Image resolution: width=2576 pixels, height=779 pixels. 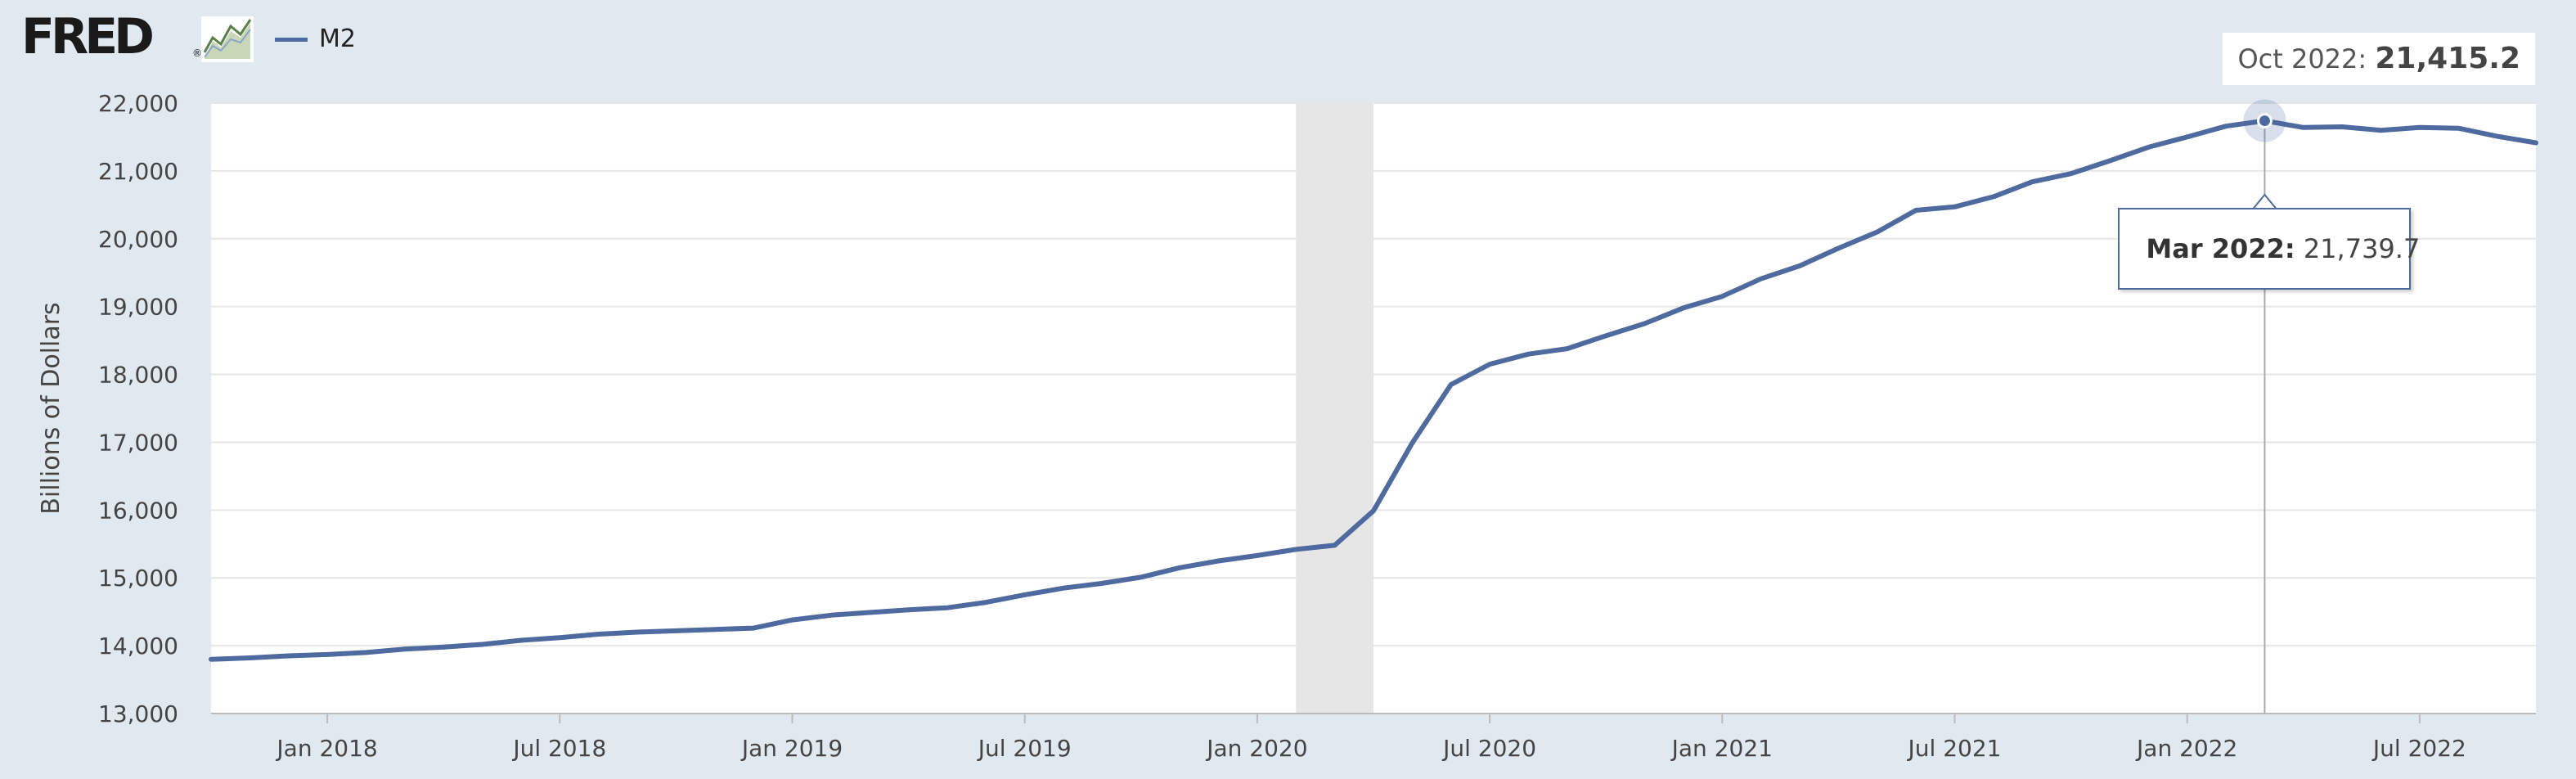 What do you see at coordinates (1288, 42) in the screenshot?
I see `chart-header: FRED ® M2 Oct 2022: 21,415.2` at bounding box center [1288, 42].